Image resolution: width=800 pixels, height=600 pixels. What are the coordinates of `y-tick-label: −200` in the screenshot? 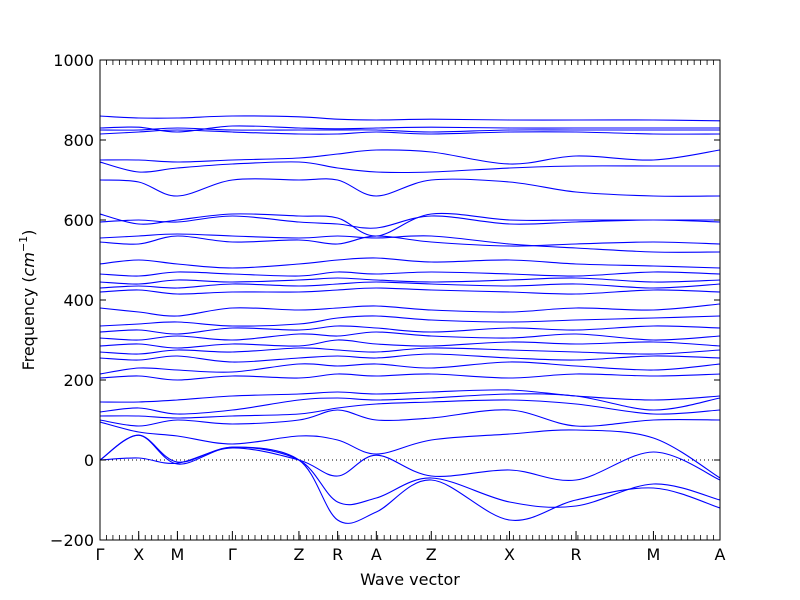 It's located at (72, 540).